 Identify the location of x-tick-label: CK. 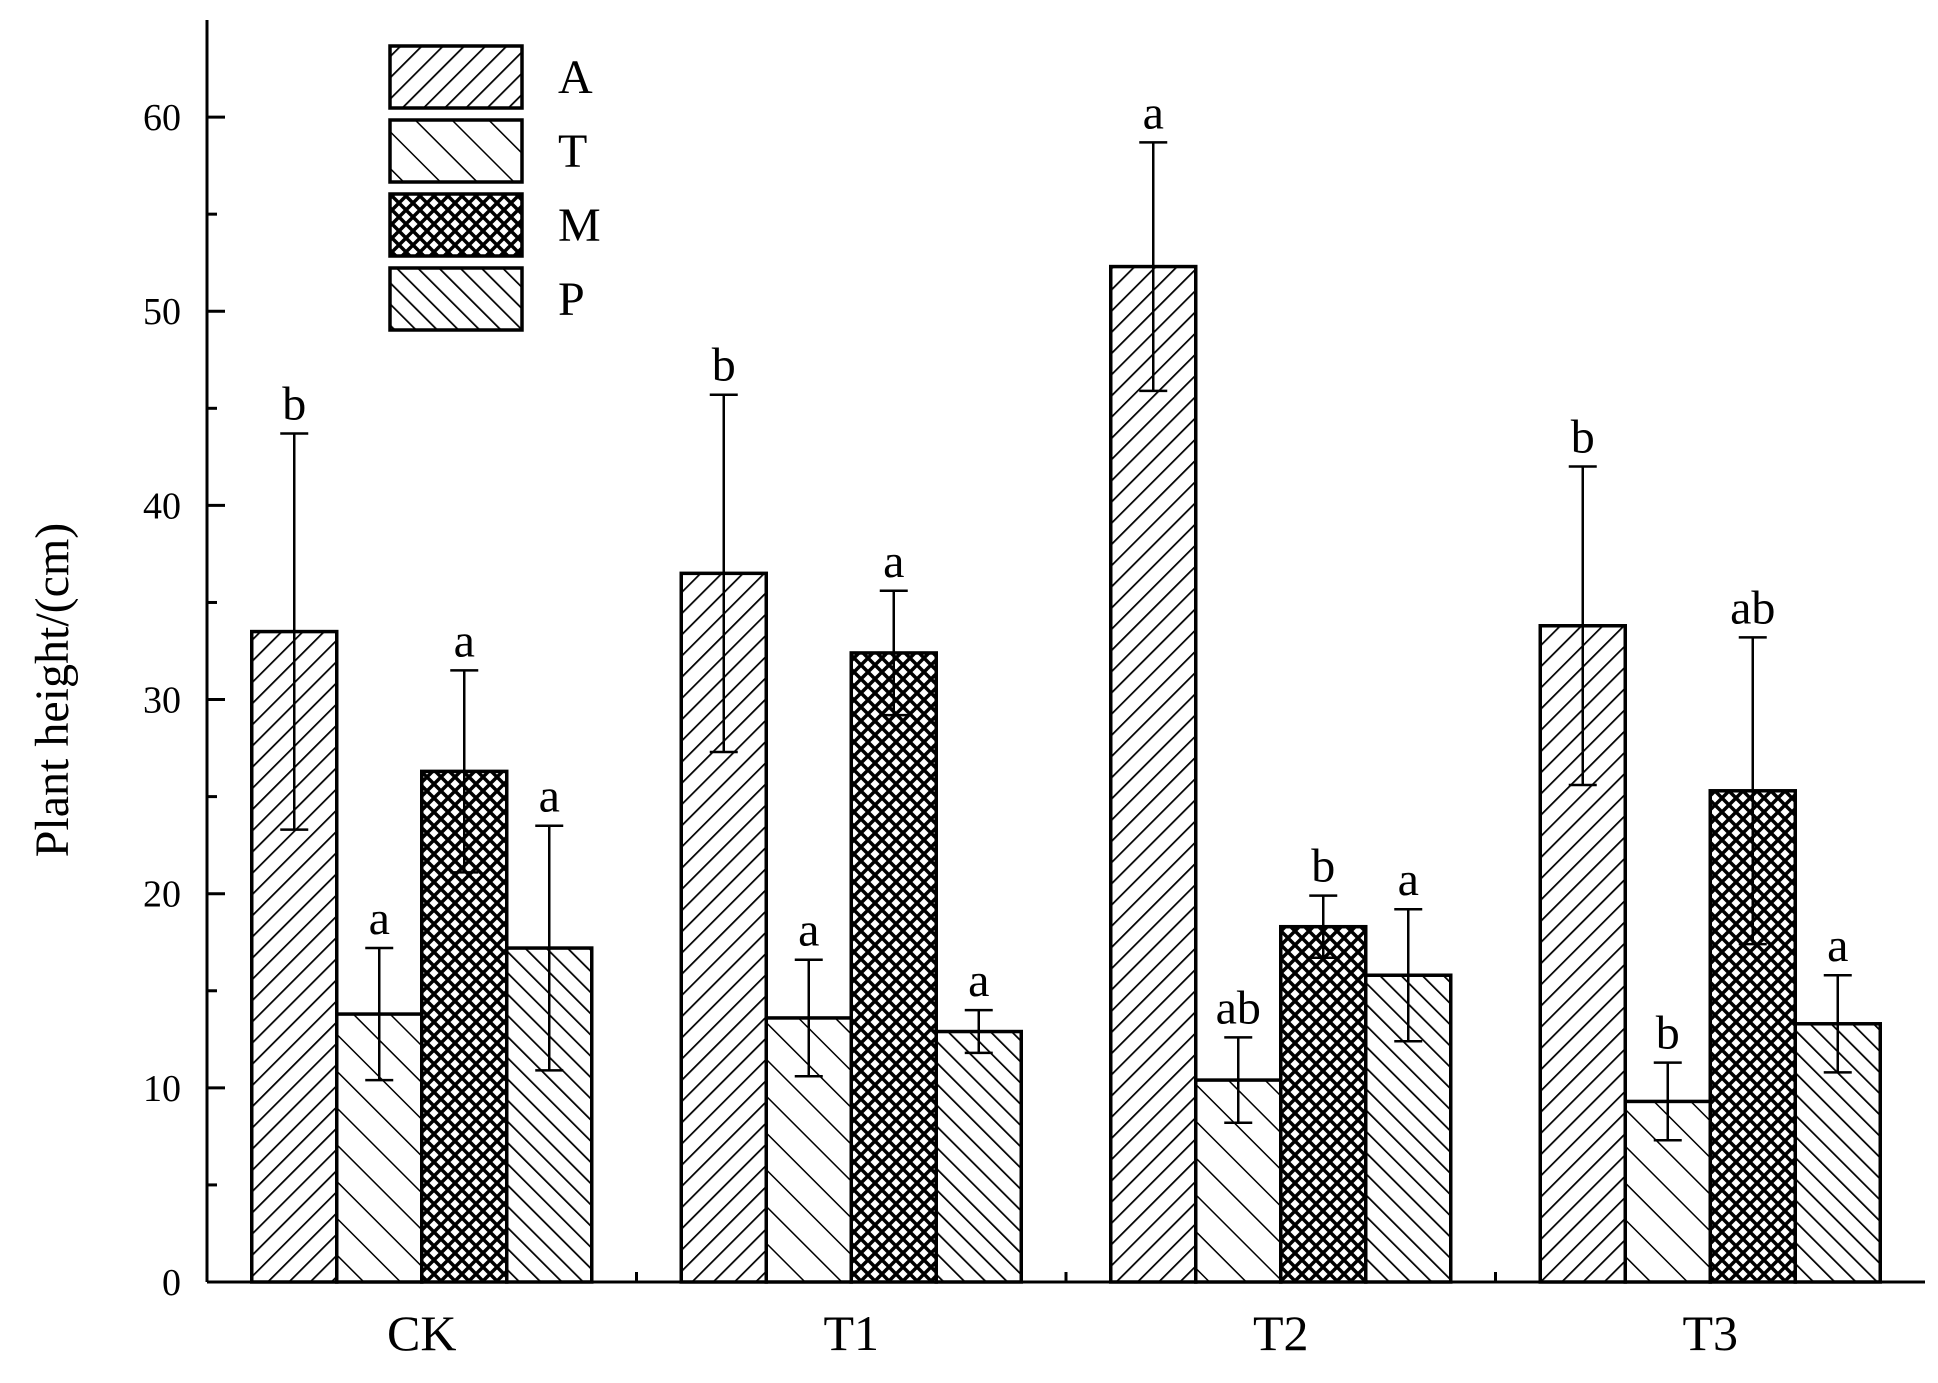
(421, 1333).